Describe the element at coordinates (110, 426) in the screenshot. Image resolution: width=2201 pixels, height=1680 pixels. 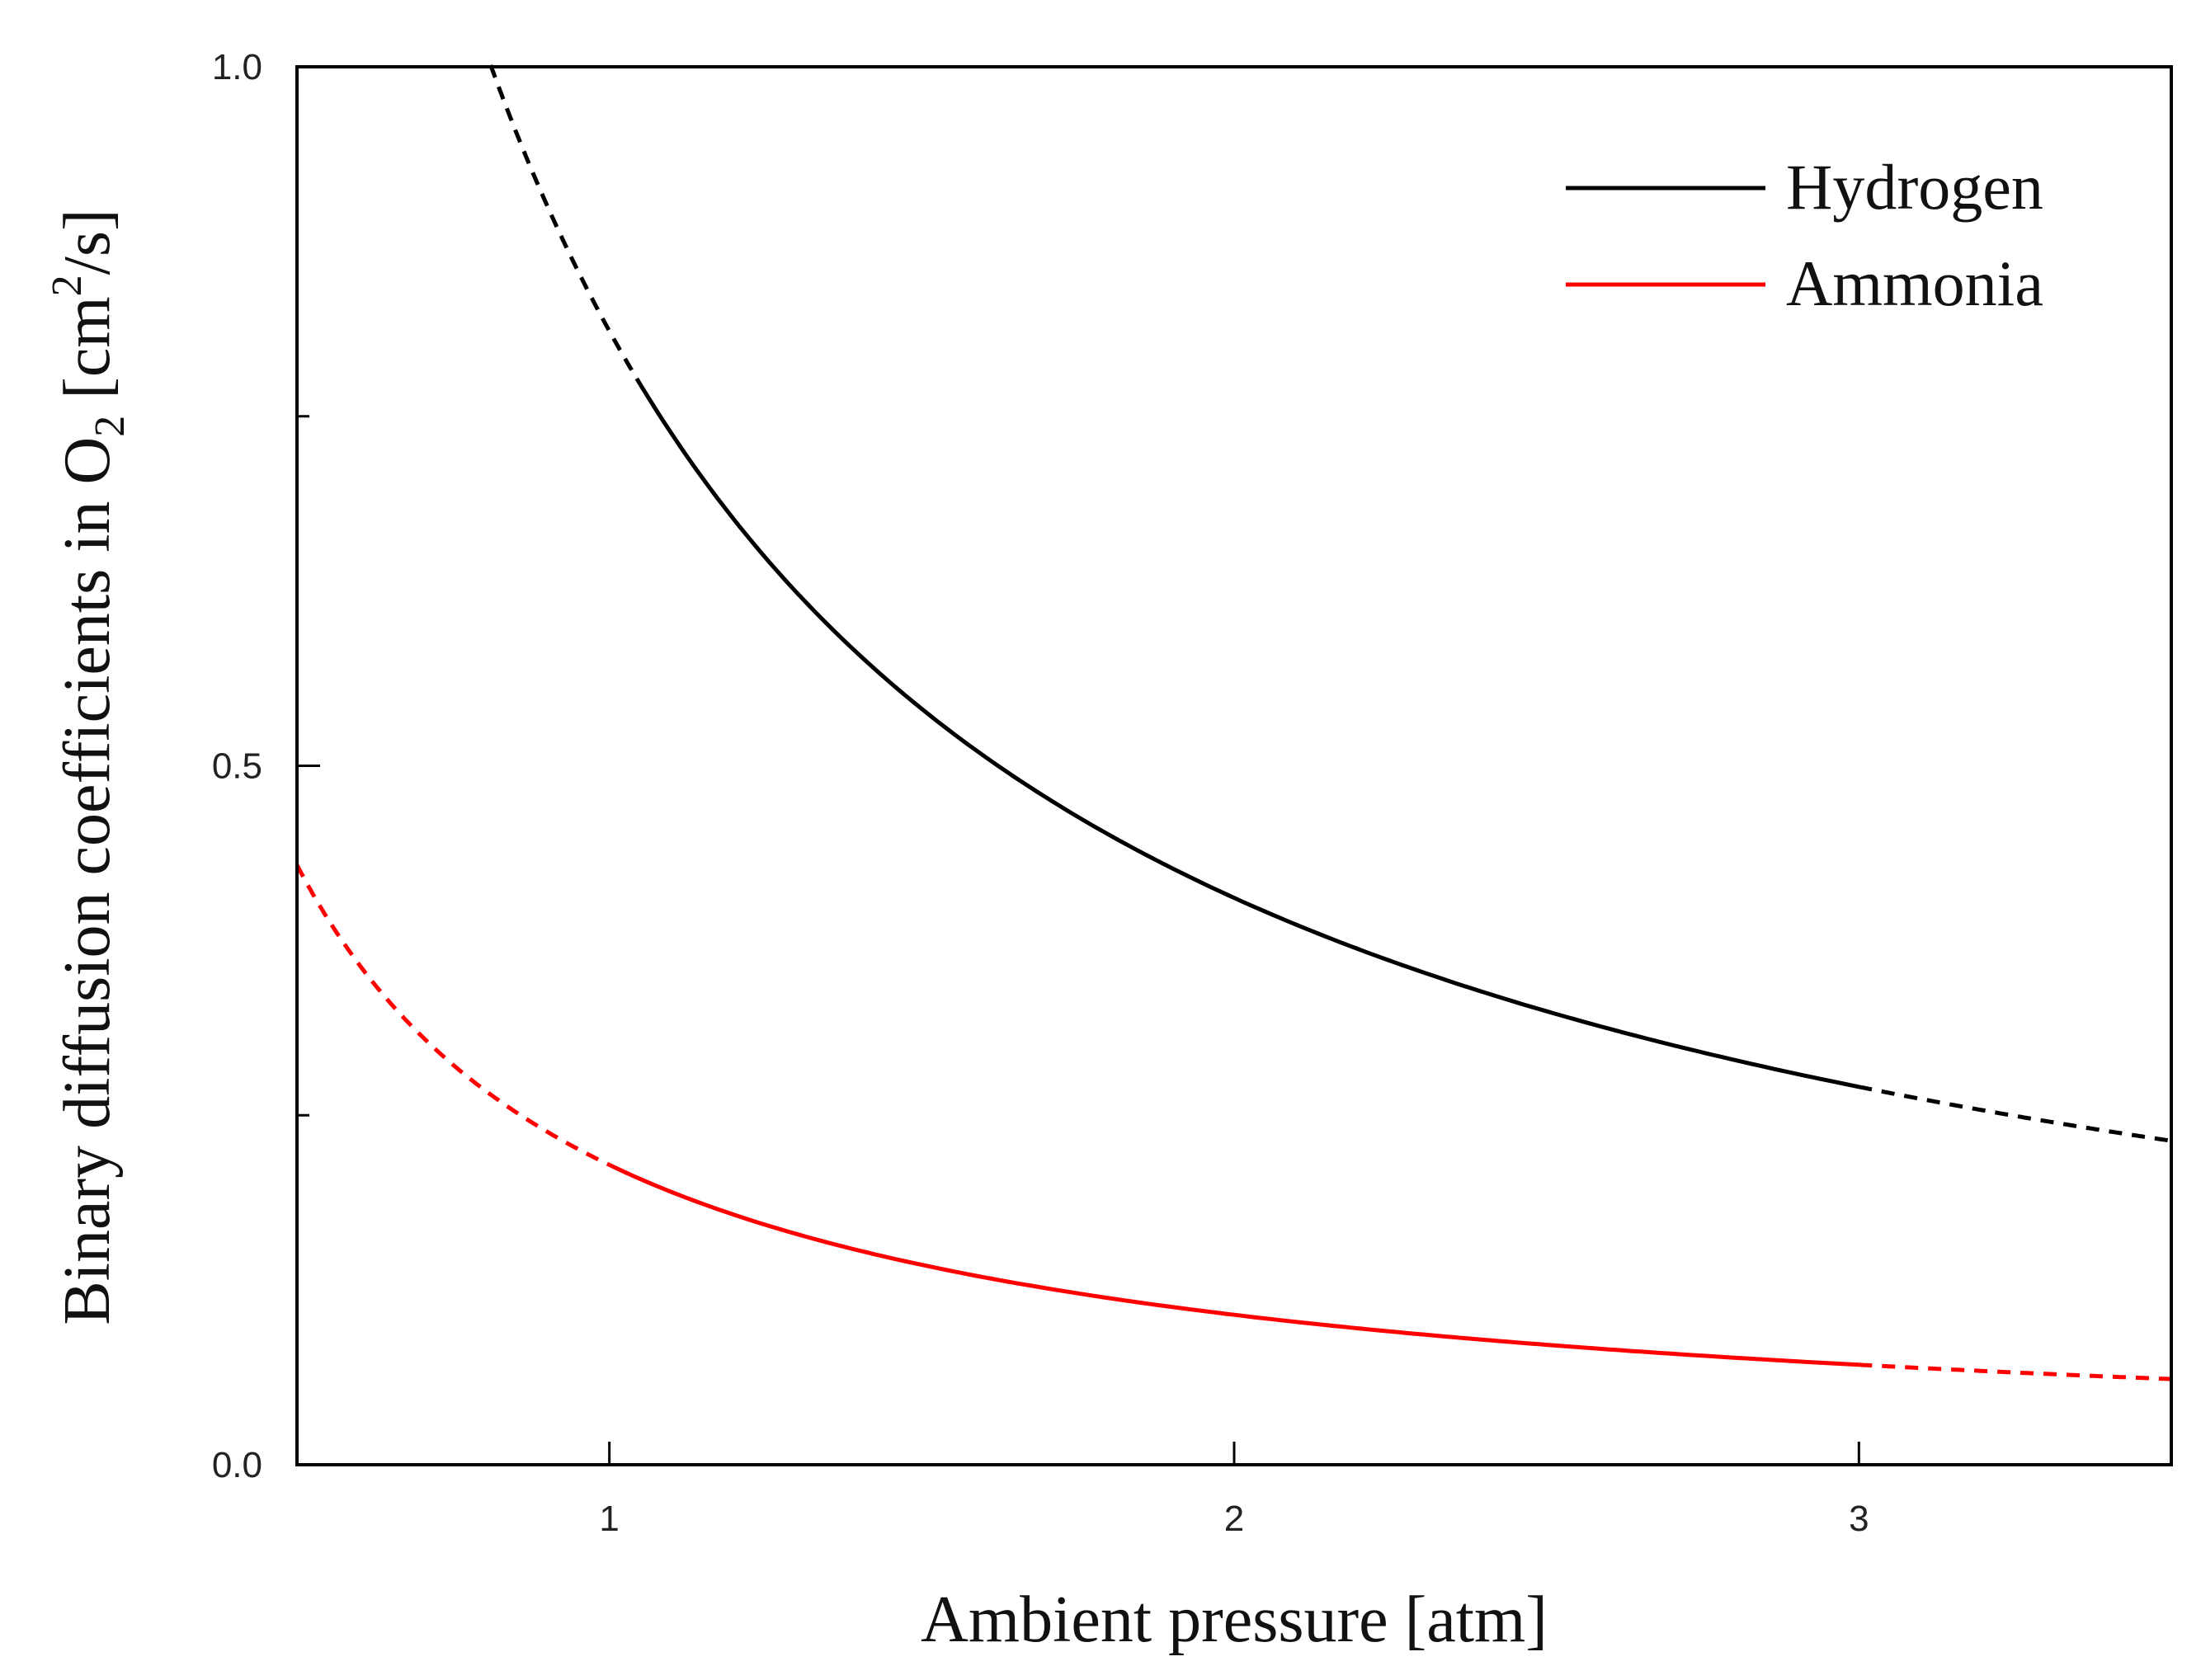
I see `y-axis-title-subscript: 2` at that location.